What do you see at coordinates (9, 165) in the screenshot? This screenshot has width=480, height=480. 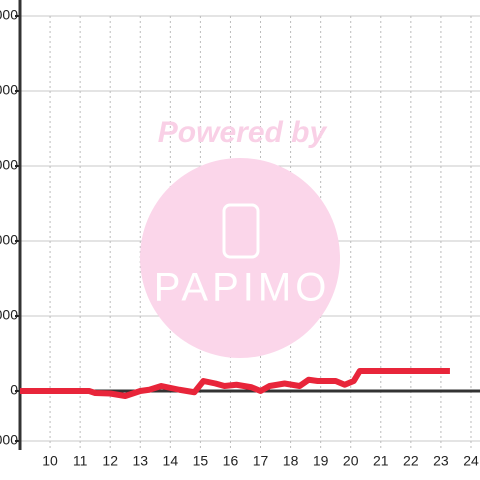 I see `y-tick-label: 90,000` at bounding box center [9, 165].